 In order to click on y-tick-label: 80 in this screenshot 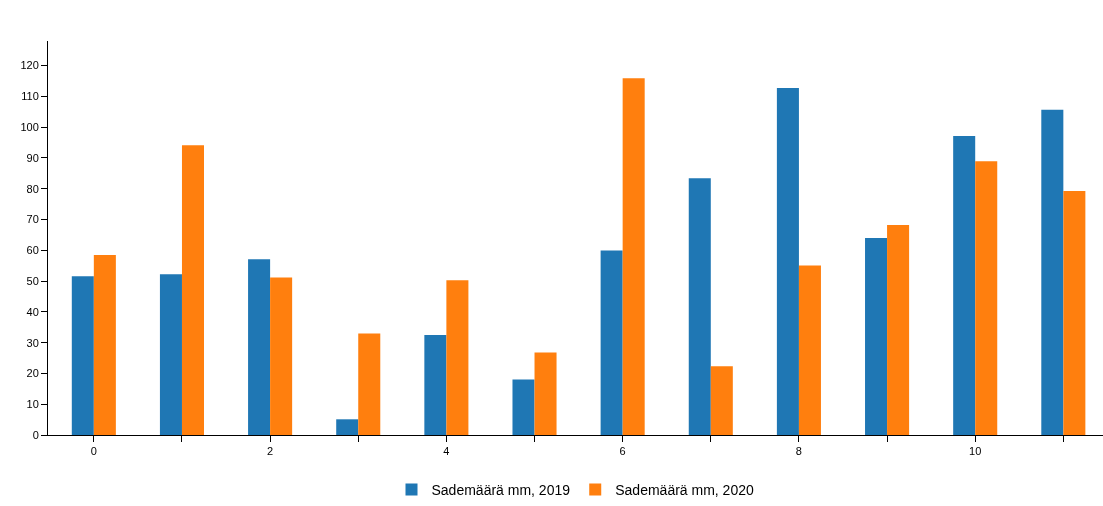, I will do `click(32, 188)`.